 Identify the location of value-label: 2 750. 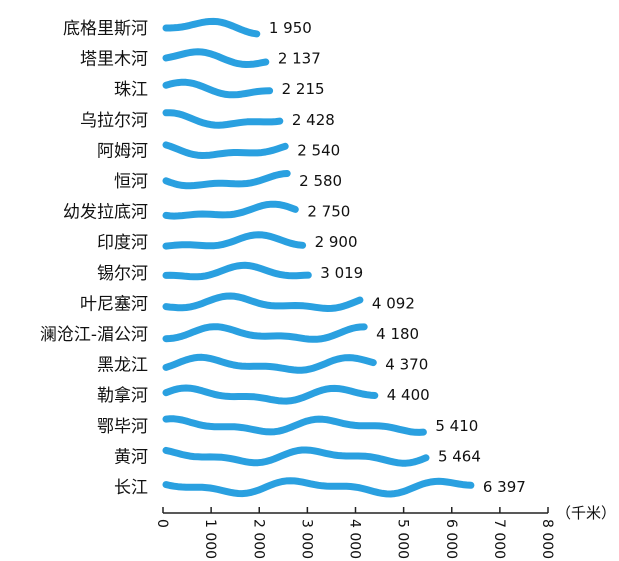
(328, 212).